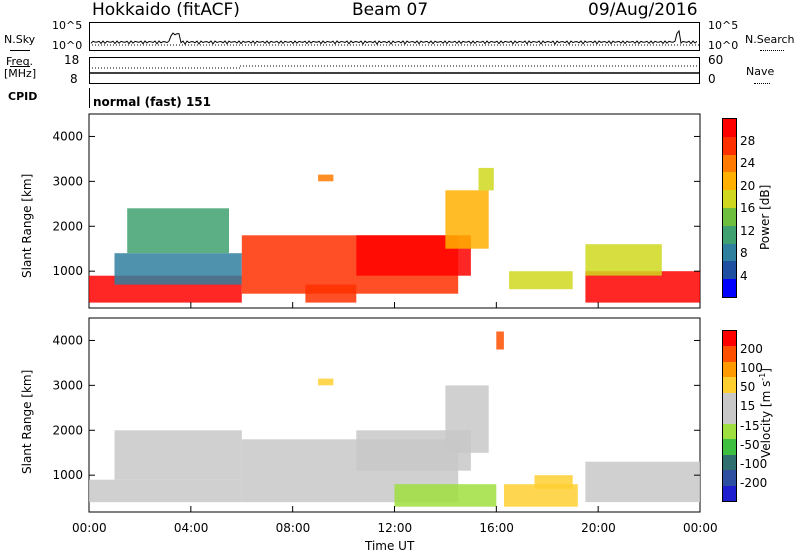 This screenshot has height=554, width=800. Describe the element at coordinates (20, 73) in the screenshot. I see `freq-unit: [MHz]` at that location.